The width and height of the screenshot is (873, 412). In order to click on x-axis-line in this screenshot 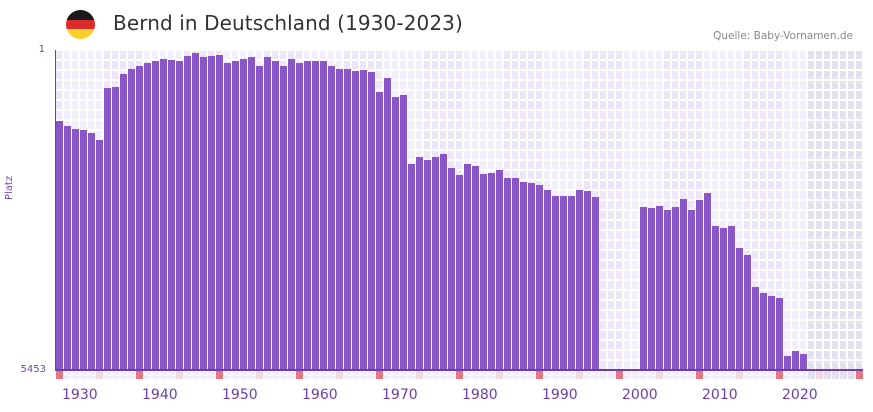, I will do `click(459, 370)`.